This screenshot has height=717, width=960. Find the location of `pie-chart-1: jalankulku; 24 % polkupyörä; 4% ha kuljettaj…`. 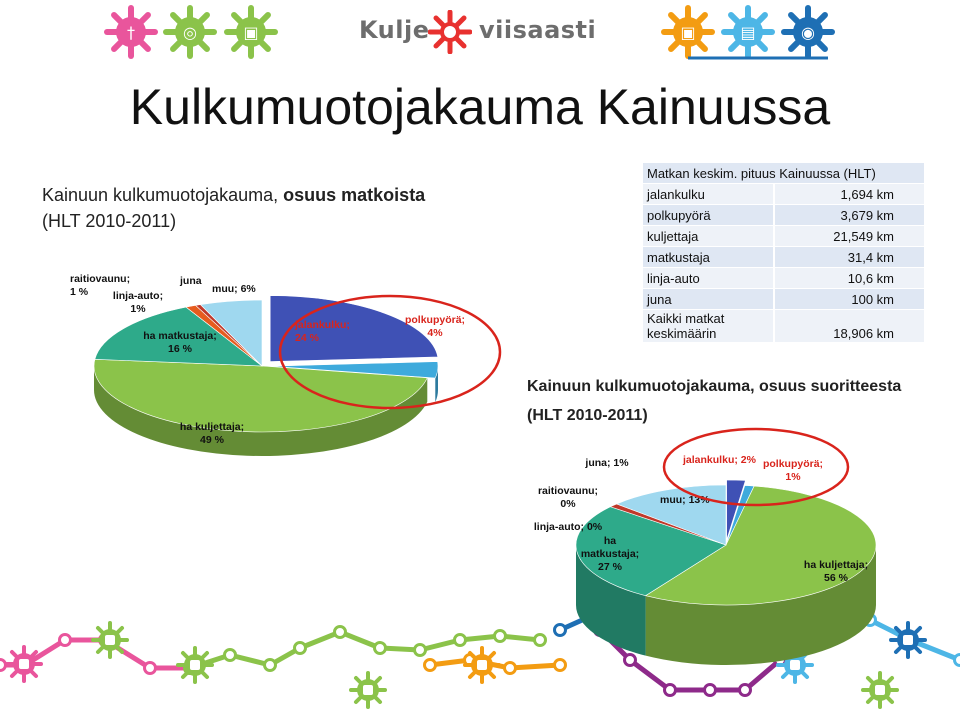

pie-chart-1: jalankulku; 24 % polkupyörä; 4% ha kuljettaj… is located at coordinates (286, 364).